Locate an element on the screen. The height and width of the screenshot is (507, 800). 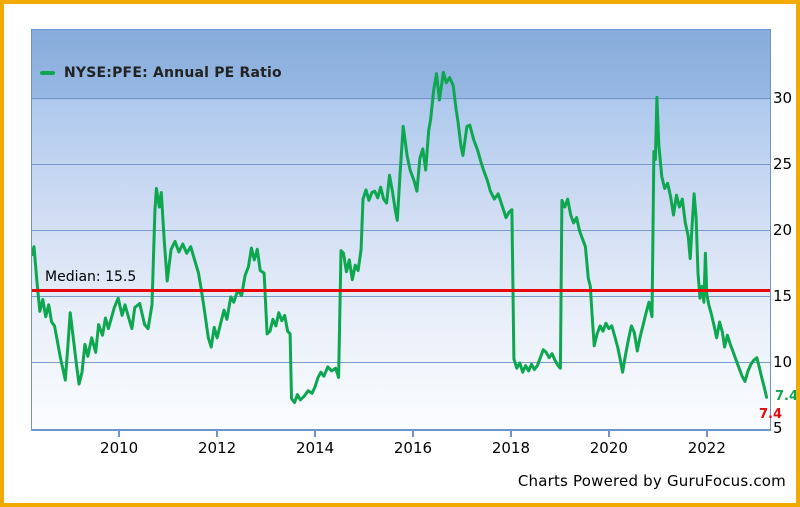
last-value-label-green: 7.4 is located at coordinates (787, 396).